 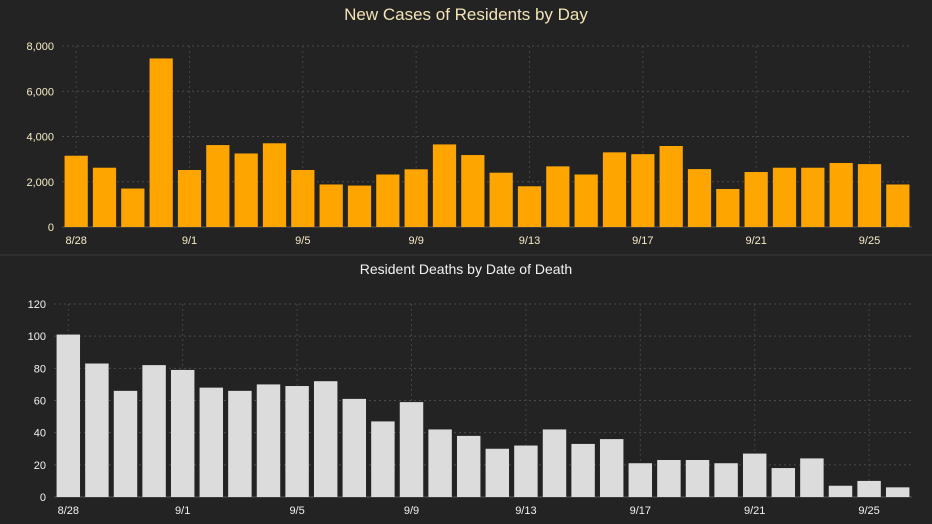 I want to click on new-cases-chart-title: New Cases of Residents by Day, so click(x=466, y=14).